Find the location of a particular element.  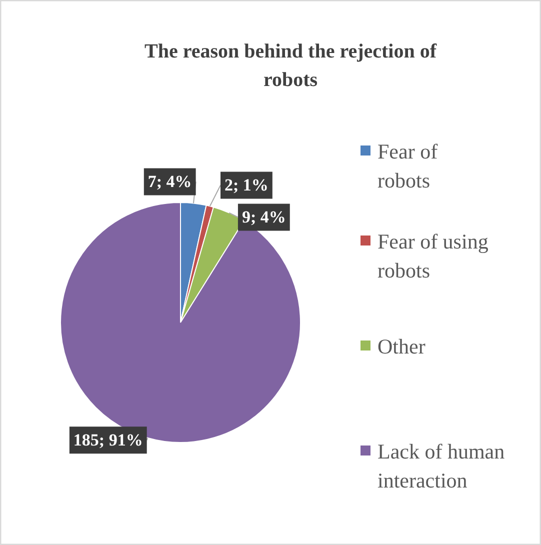

data-label: 7; 4% is located at coordinates (170, 182).